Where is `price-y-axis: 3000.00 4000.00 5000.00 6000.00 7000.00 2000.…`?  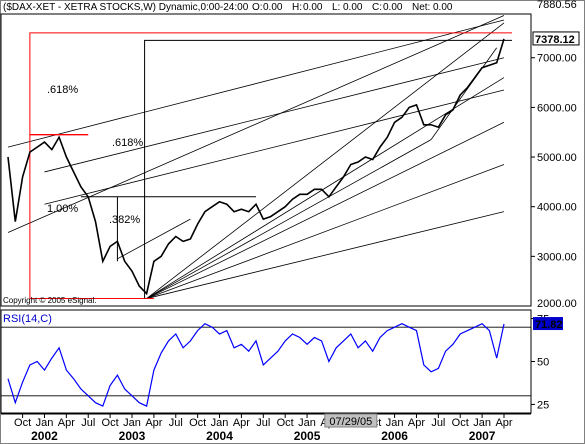 price-y-axis: 3000.00 4000.00 5000.00 6000.00 7000.00 2000.… is located at coordinates (557, 155).